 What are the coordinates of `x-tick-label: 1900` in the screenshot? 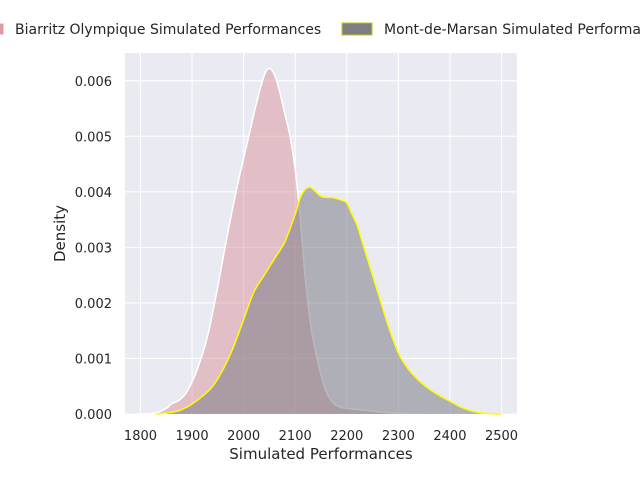 It's located at (192, 436).